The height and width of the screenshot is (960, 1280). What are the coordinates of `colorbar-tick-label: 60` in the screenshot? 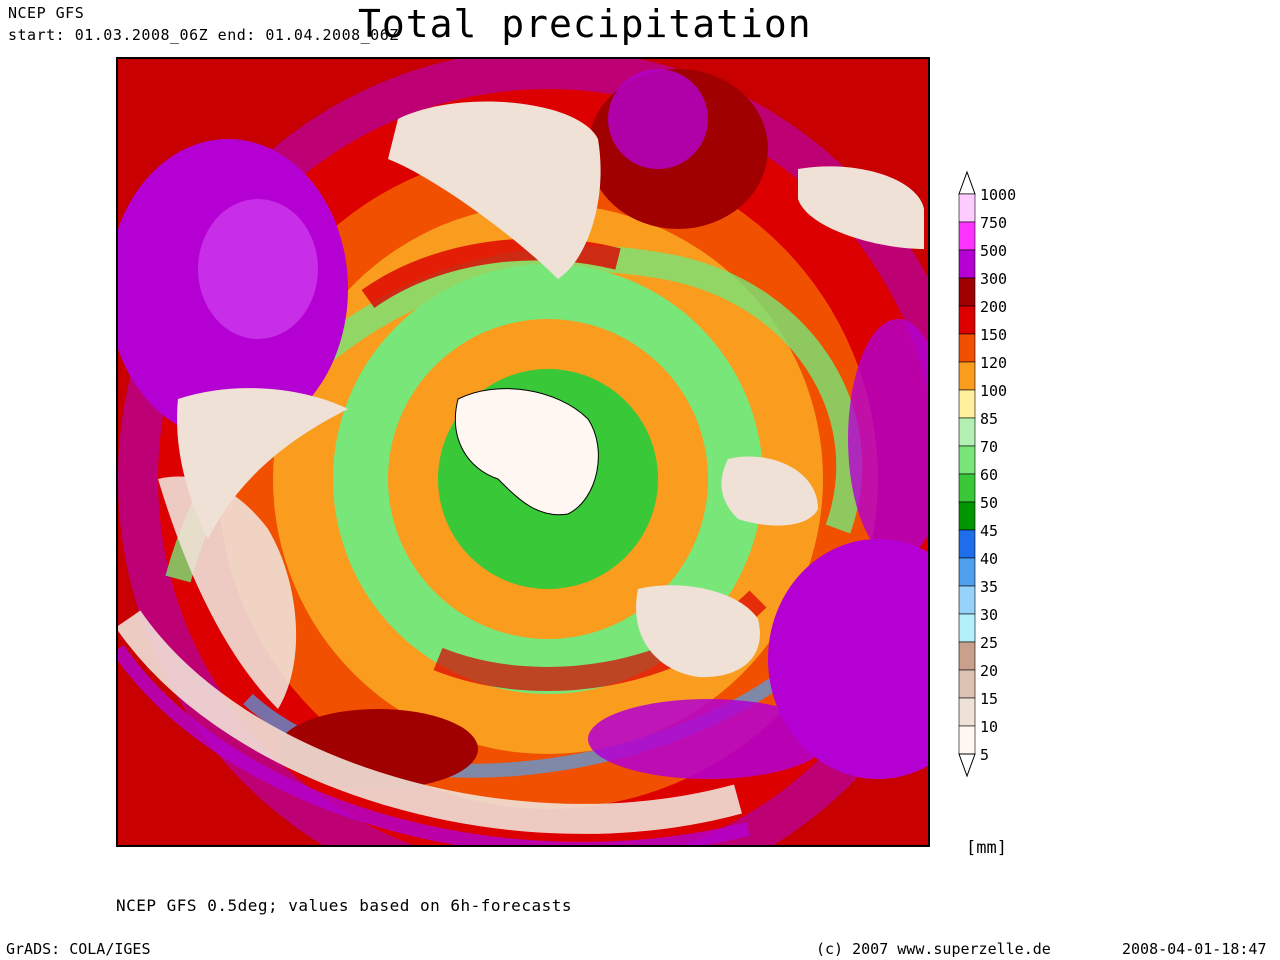 It's located at (989, 475).